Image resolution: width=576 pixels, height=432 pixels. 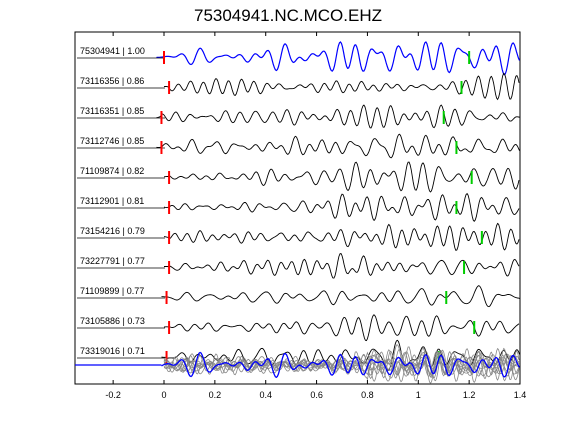 What do you see at coordinates (113, 395) in the screenshot?
I see `x-tick-label: -0.2` at bounding box center [113, 395].